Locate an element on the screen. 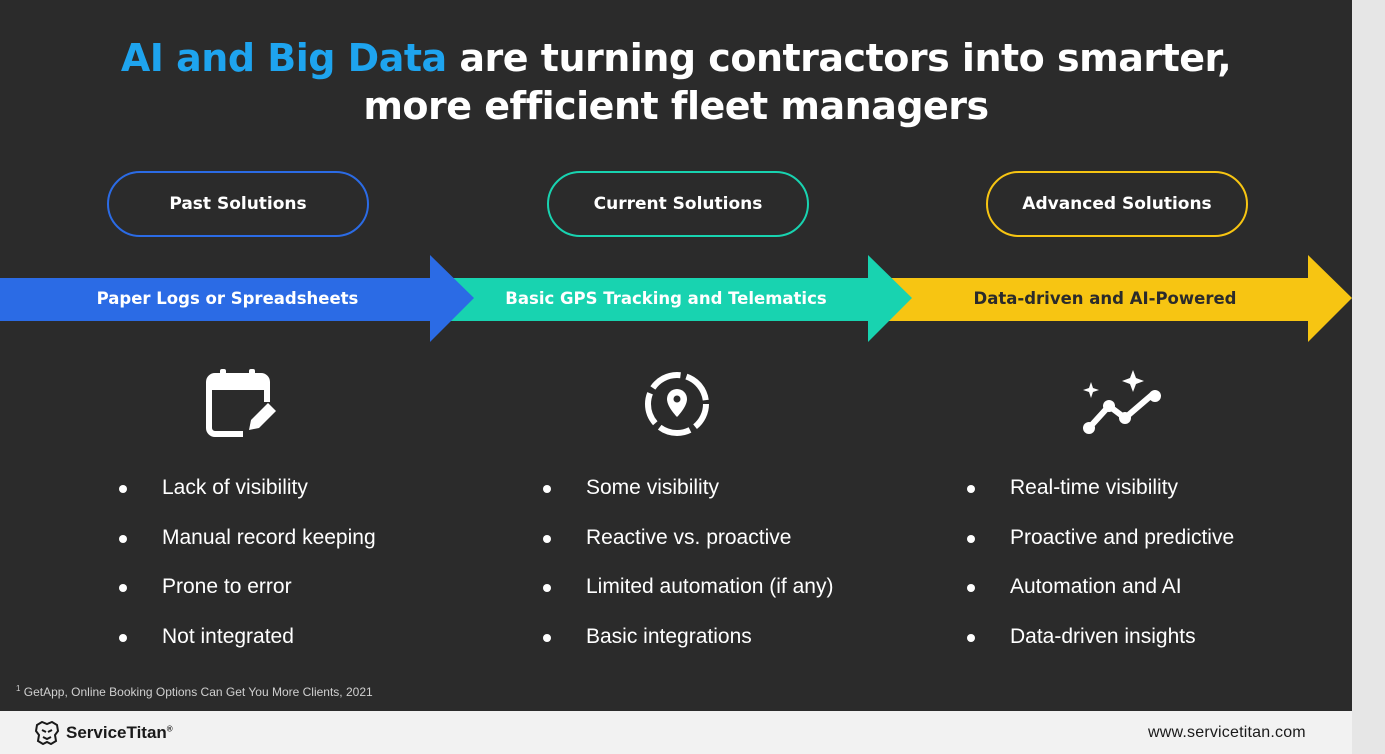 This screenshot has width=1385, height=754. list-item: Some visibility is located at coordinates (686, 495).